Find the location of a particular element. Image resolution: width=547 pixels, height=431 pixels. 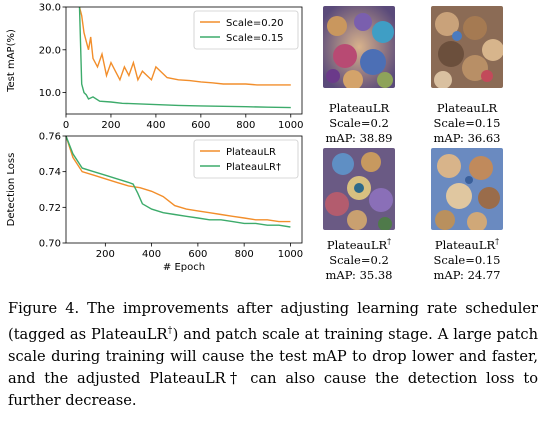

y-tick-label: 30.0 is located at coordinates (50, 8).